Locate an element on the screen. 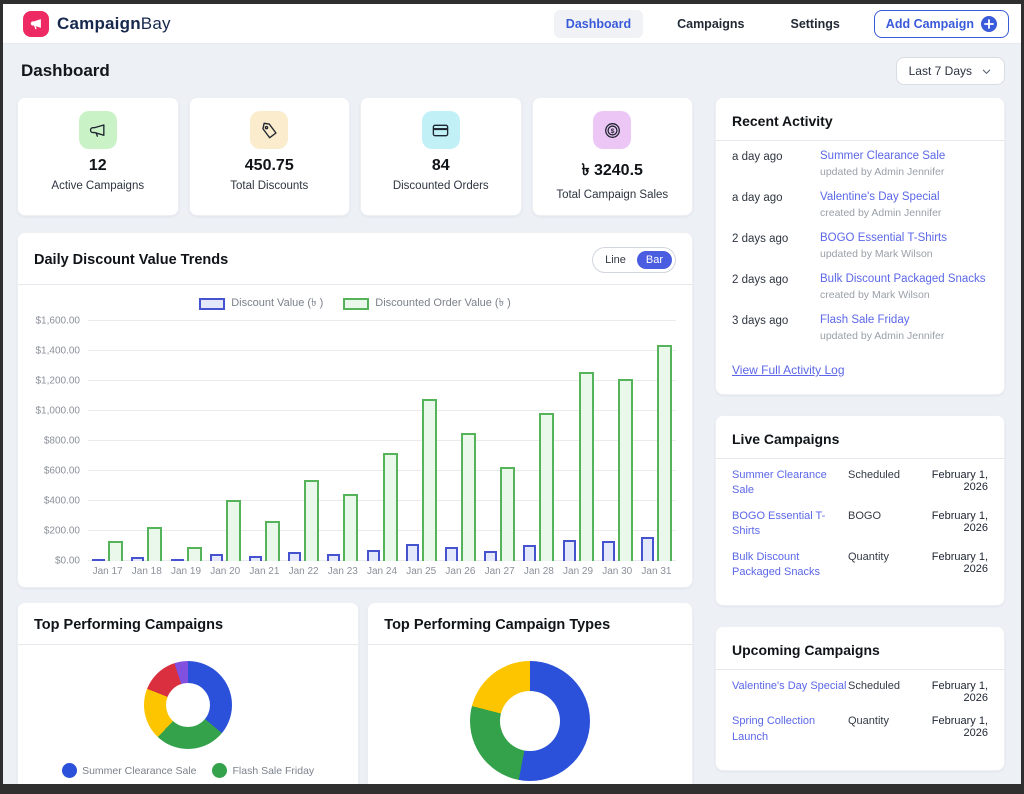 The height and width of the screenshot is (794, 1024). plus-icon is located at coordinates (989, 23).